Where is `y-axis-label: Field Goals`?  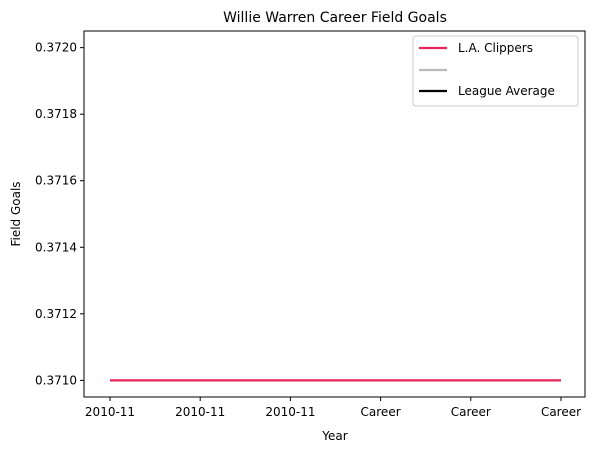
y-axis-label: Field Goals is located at coordinates (16, 213).